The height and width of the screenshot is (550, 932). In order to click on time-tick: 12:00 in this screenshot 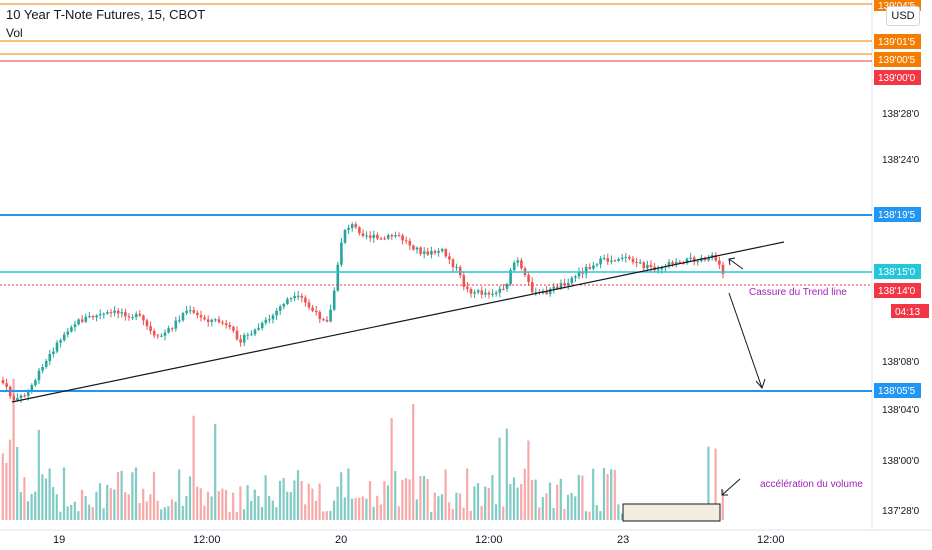, I will do `click(489, 540)`.